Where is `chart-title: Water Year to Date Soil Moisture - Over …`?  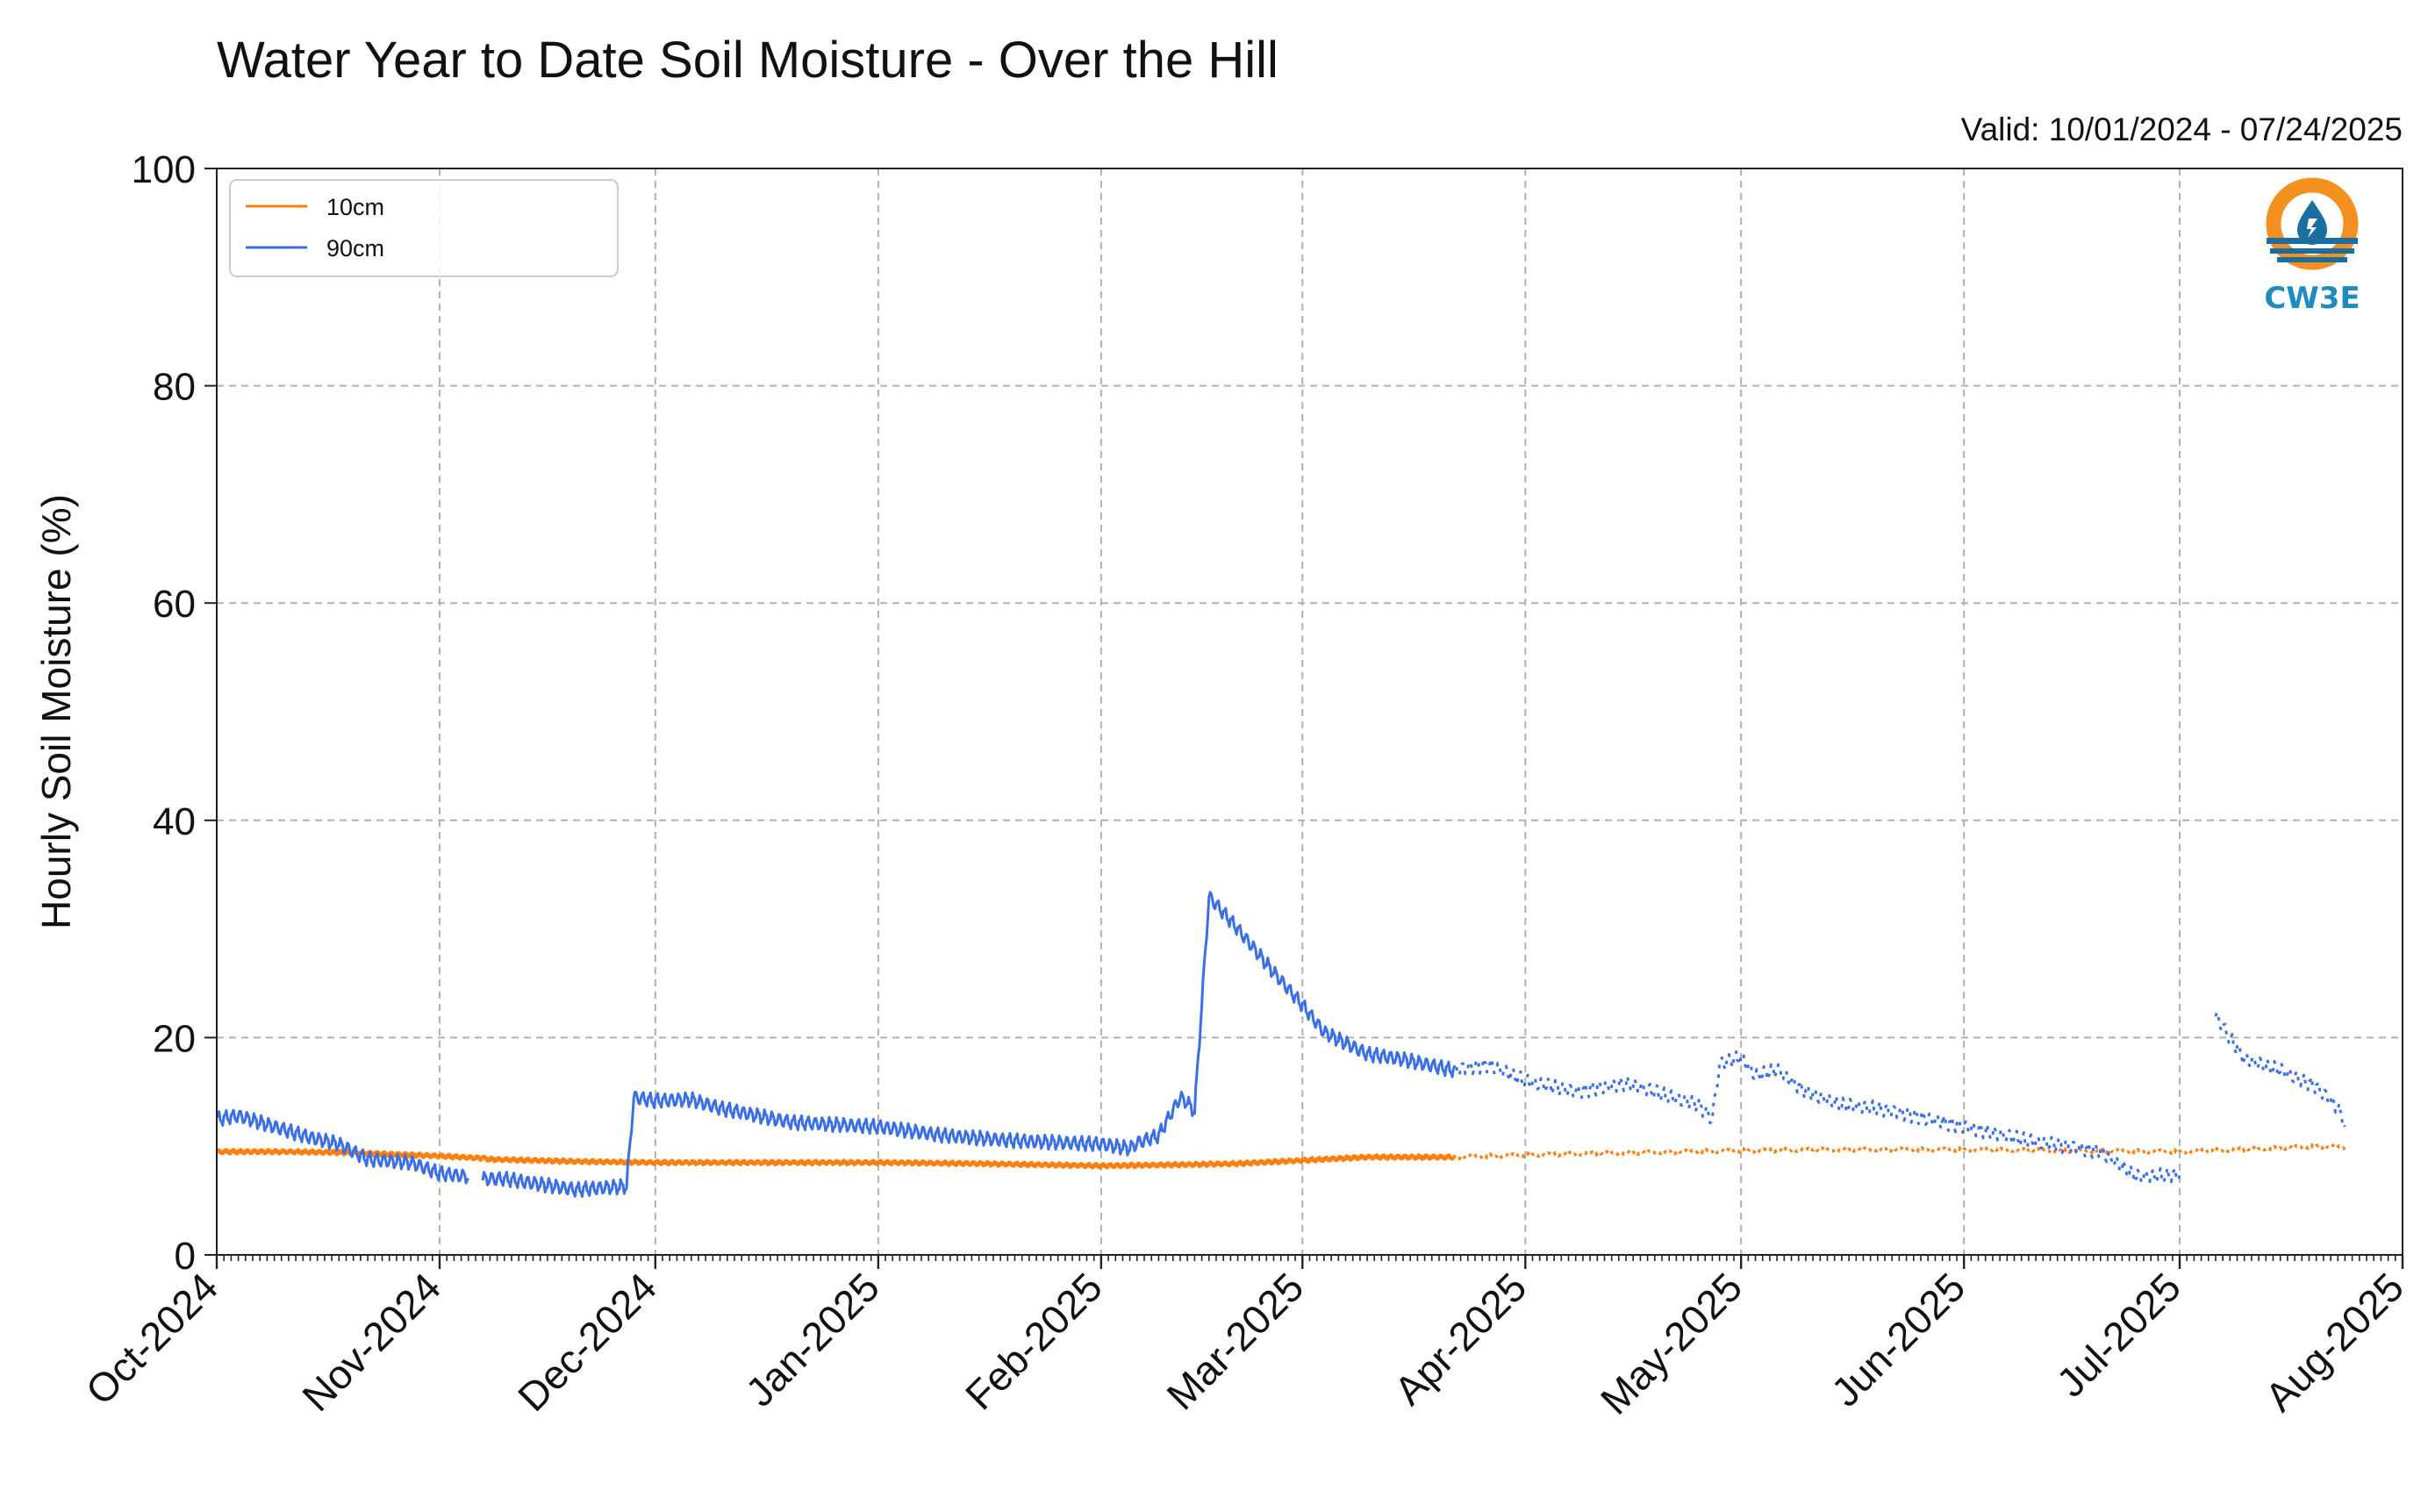 chart-title: Water Year to Date Soil Moisture - Over … is located at coordinates (748, 61).